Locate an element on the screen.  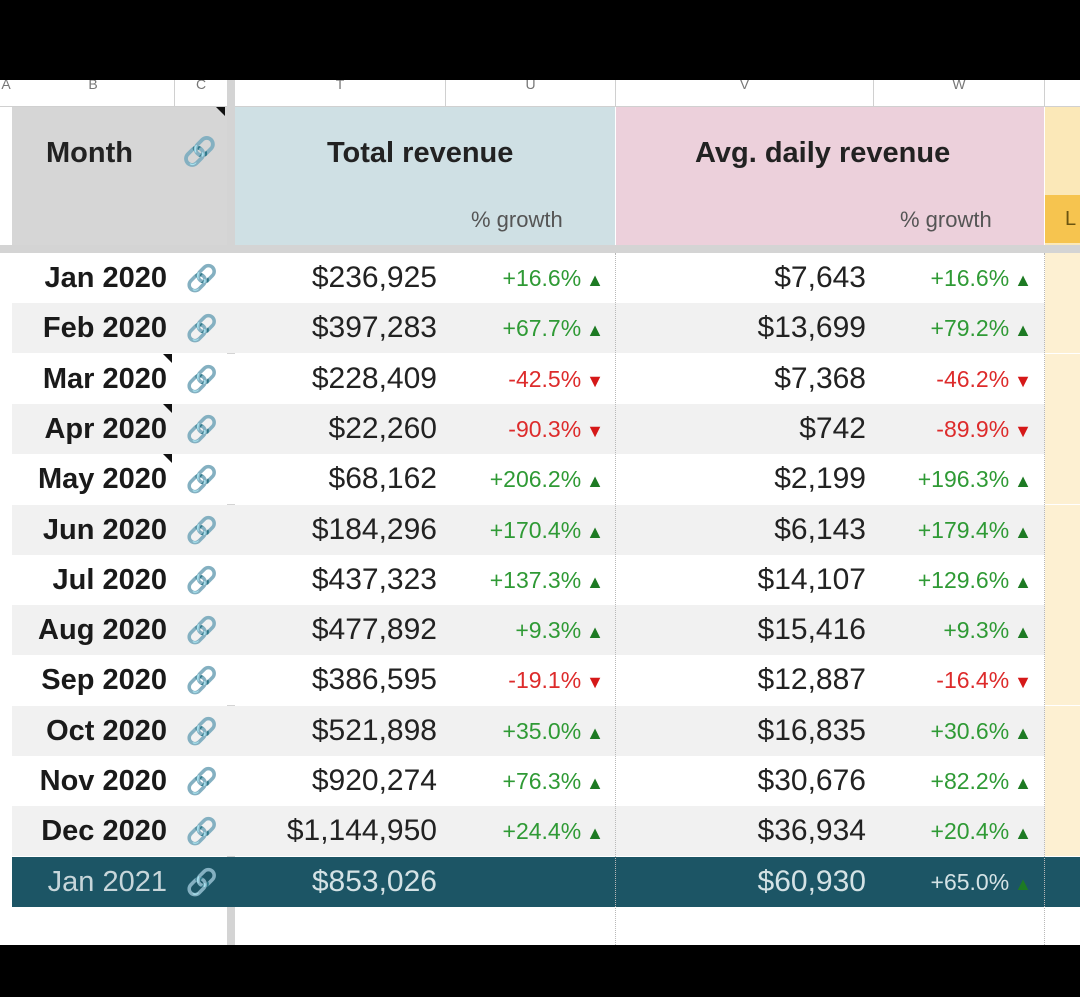
table-row: May 2020 🔗 $68,162 +206.2% ▲ $2,199 +196.3% ▲ is located at coordinates (546, 479).